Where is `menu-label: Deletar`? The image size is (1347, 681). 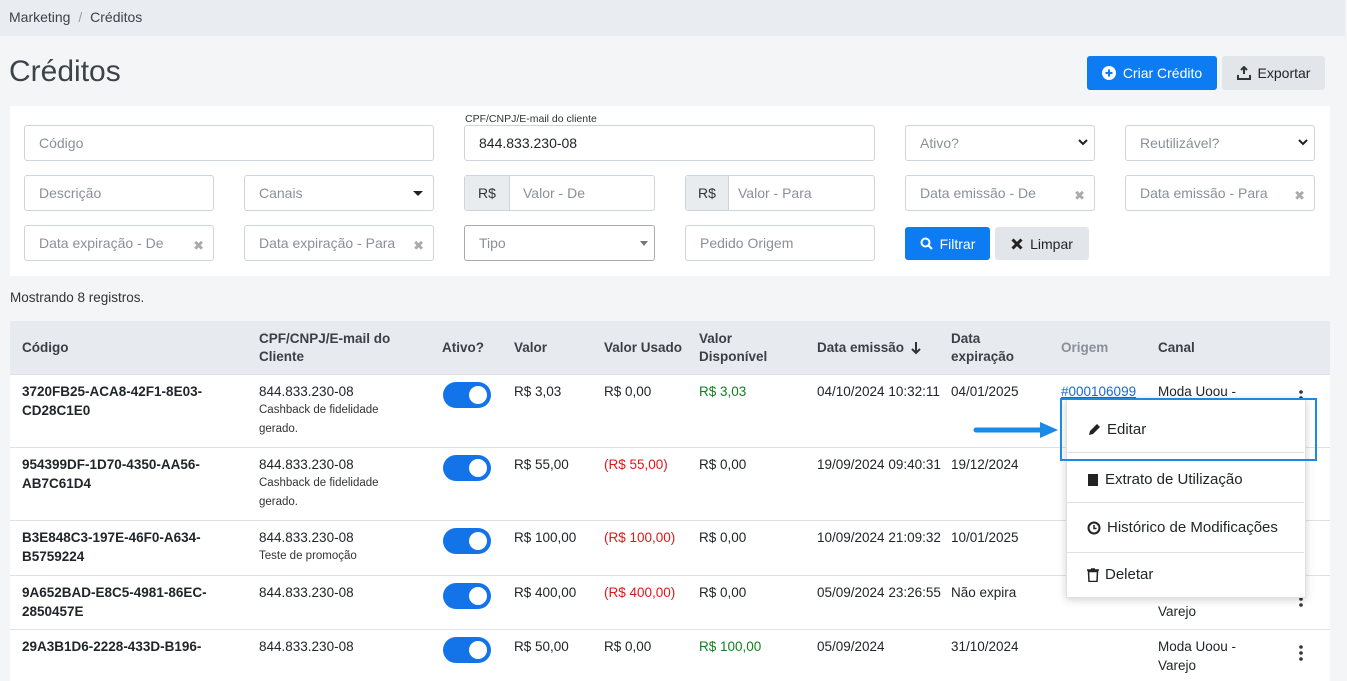 menu-label: Deletar is located at coordinates (1129, 574).